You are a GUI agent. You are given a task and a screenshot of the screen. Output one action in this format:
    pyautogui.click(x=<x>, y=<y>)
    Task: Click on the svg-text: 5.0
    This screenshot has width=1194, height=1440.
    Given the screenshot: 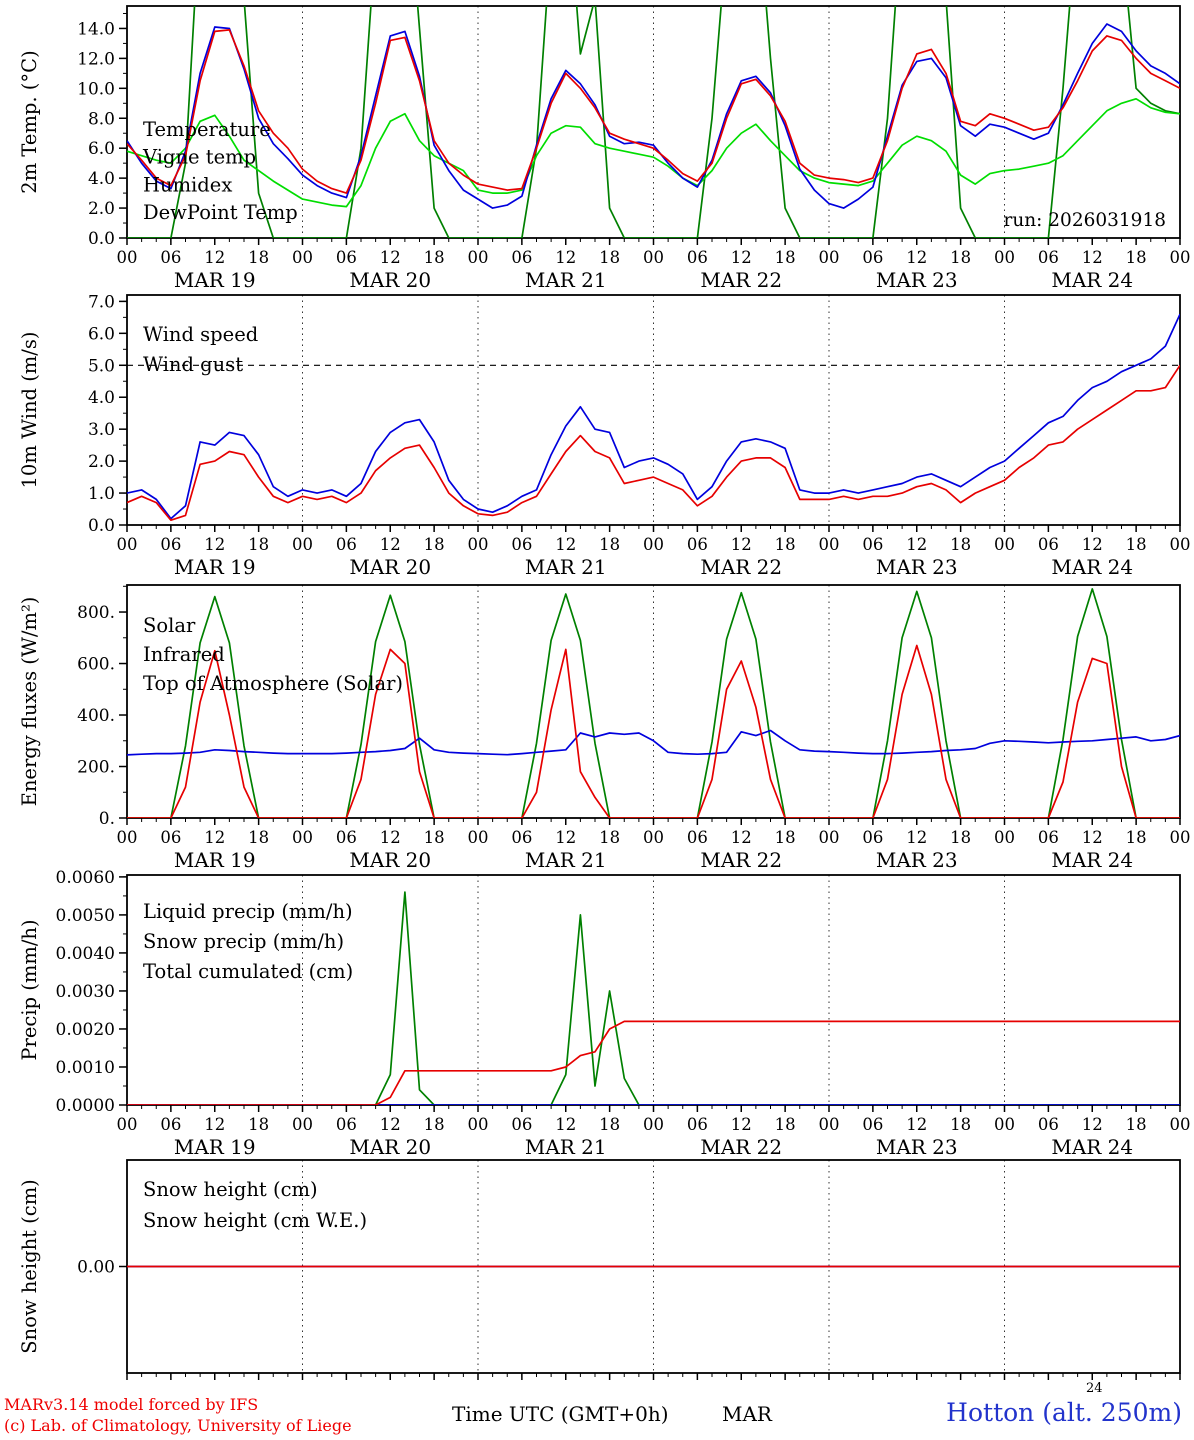 What is the action you would take?
    pyautogui.click(x=101, y=366)
    